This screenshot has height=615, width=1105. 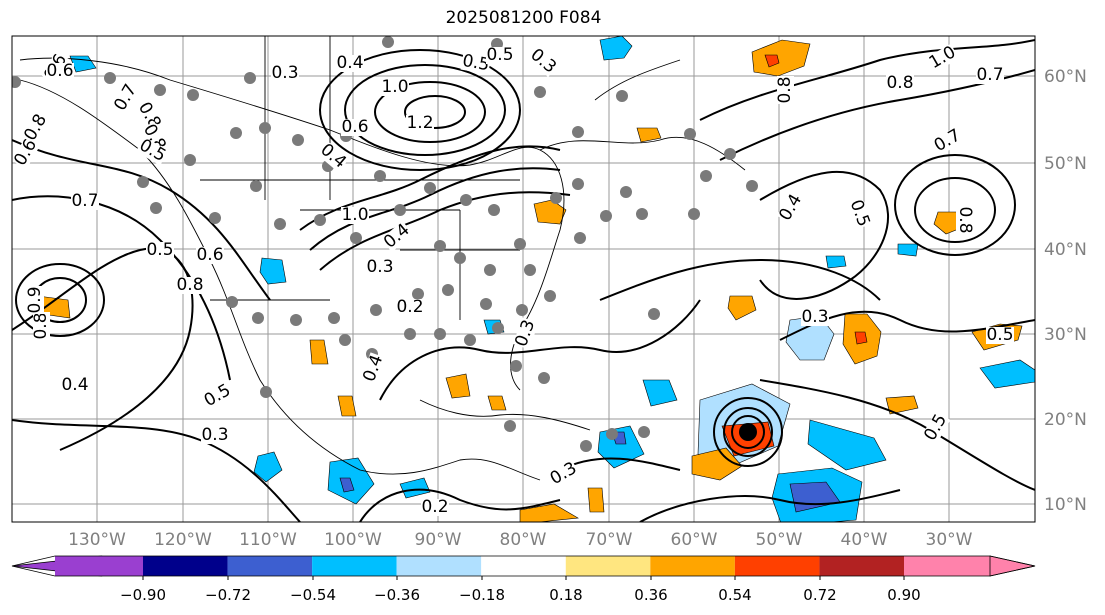 I want to click on latitude-label: 50°N, so click(x=1065, y=164).